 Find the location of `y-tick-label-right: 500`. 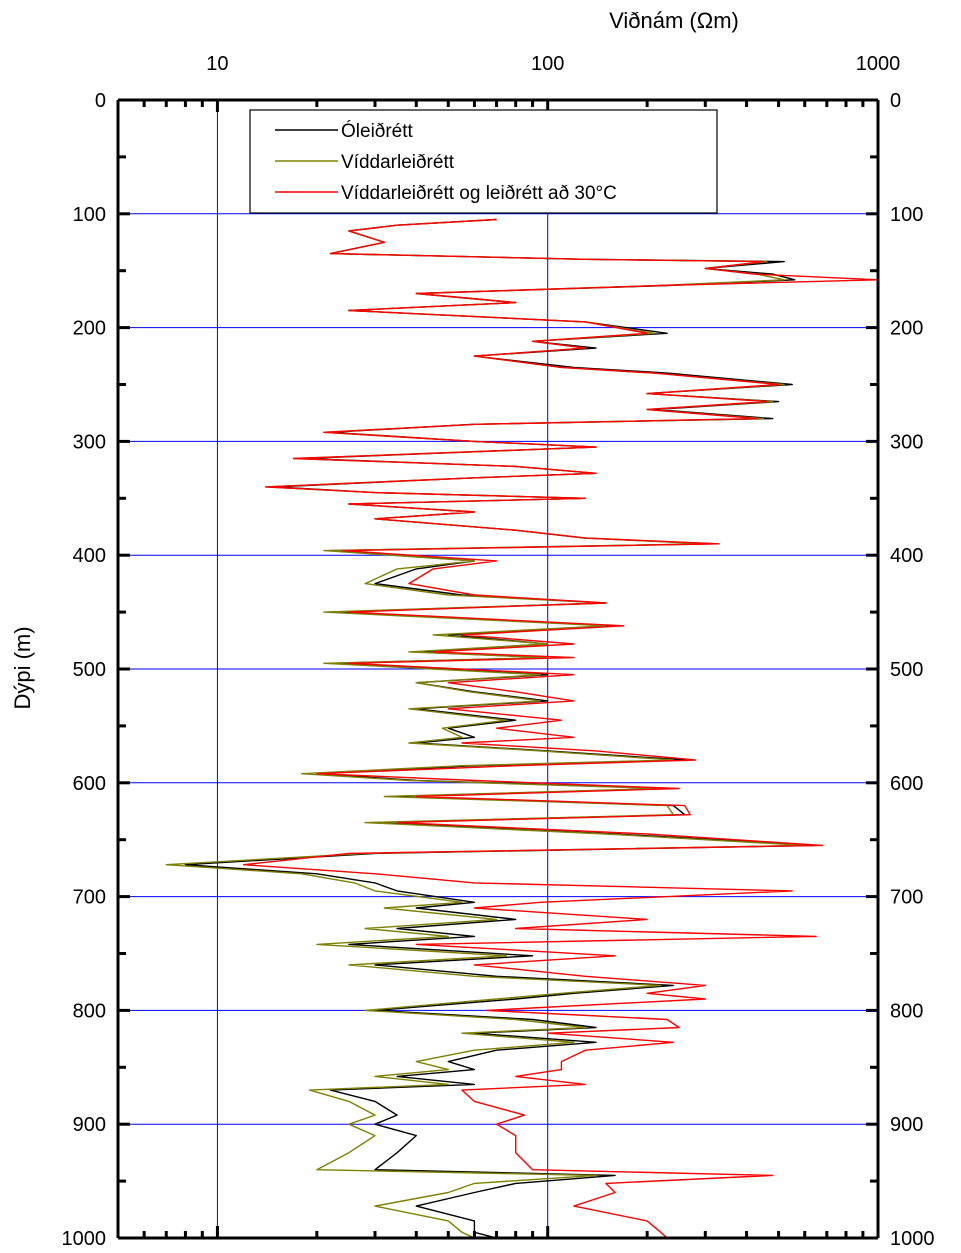

y-tick-label-right: 500 is located at coordinates (906, 670).